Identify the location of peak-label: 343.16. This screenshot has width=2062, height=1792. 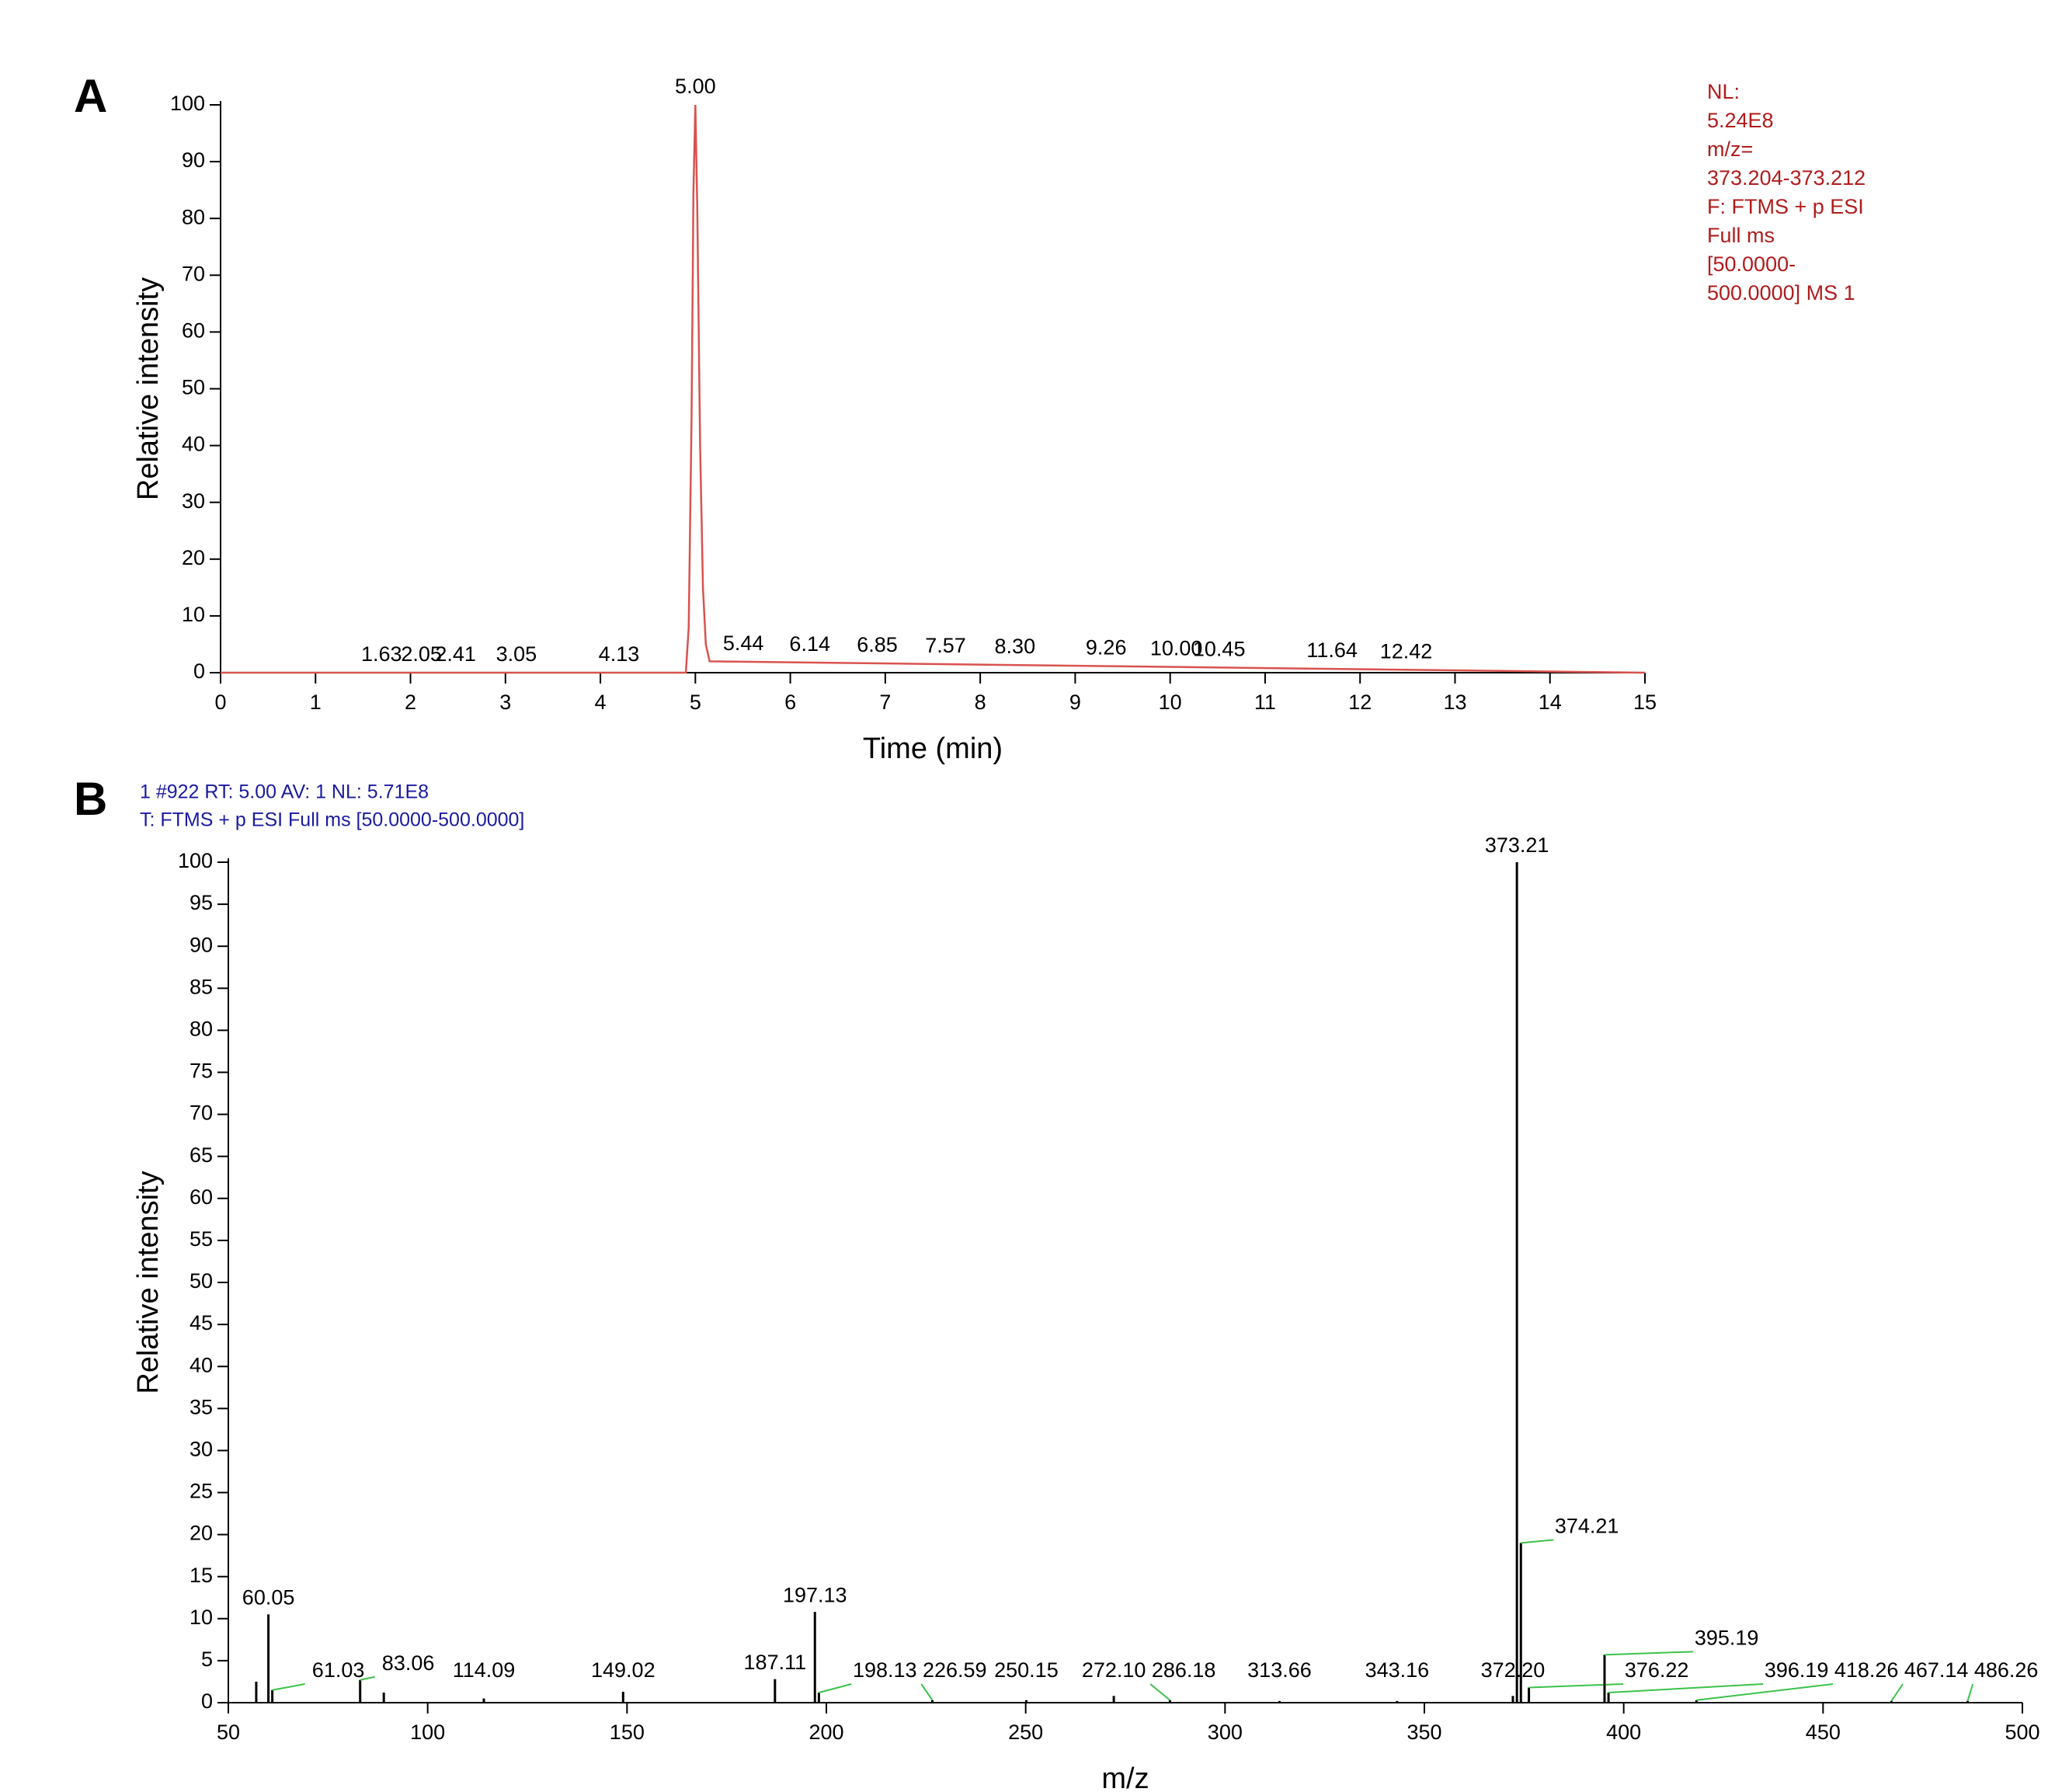
(1397, 1670).